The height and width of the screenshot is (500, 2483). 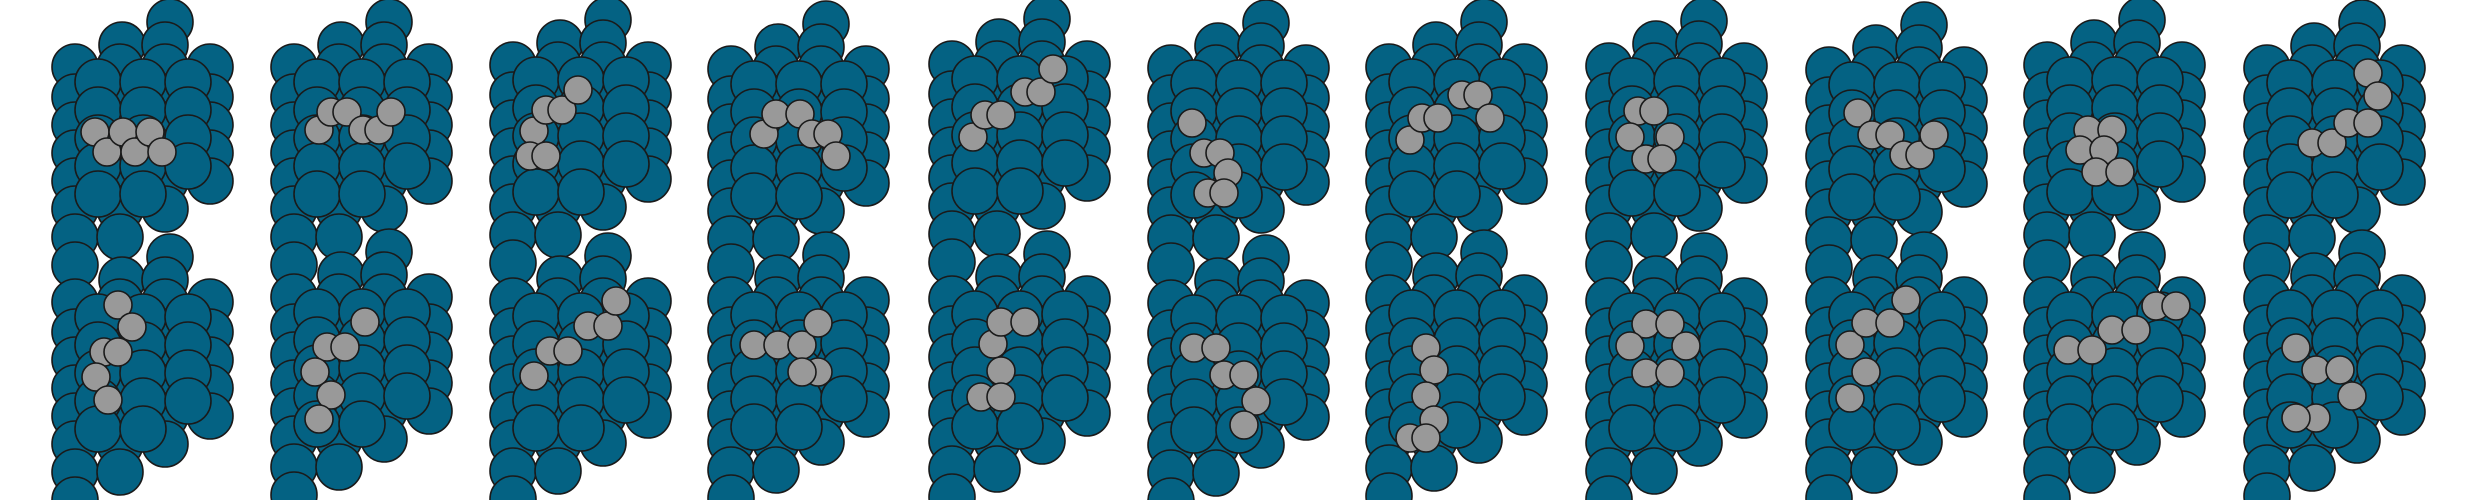 I want to click on cluster-panel-r1-c10, so click(x=2114, y=143).